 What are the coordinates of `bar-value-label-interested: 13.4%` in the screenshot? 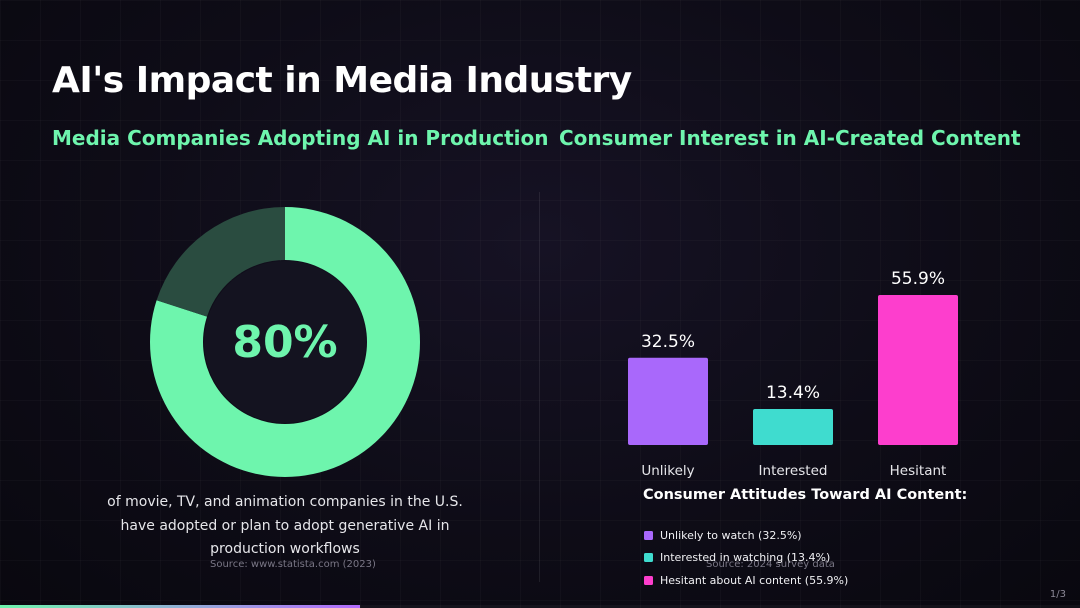 It's located at (793, 393).